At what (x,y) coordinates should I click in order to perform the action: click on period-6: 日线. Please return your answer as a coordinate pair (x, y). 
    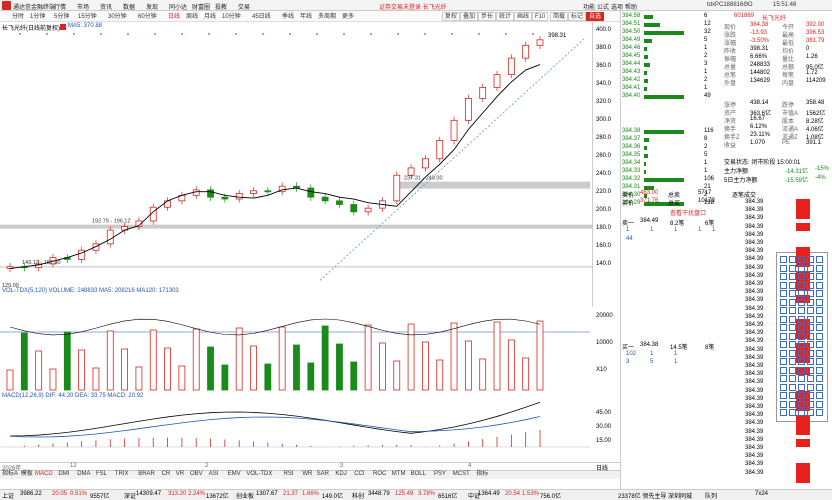
    Looking at the image, I should click on (174, 17).